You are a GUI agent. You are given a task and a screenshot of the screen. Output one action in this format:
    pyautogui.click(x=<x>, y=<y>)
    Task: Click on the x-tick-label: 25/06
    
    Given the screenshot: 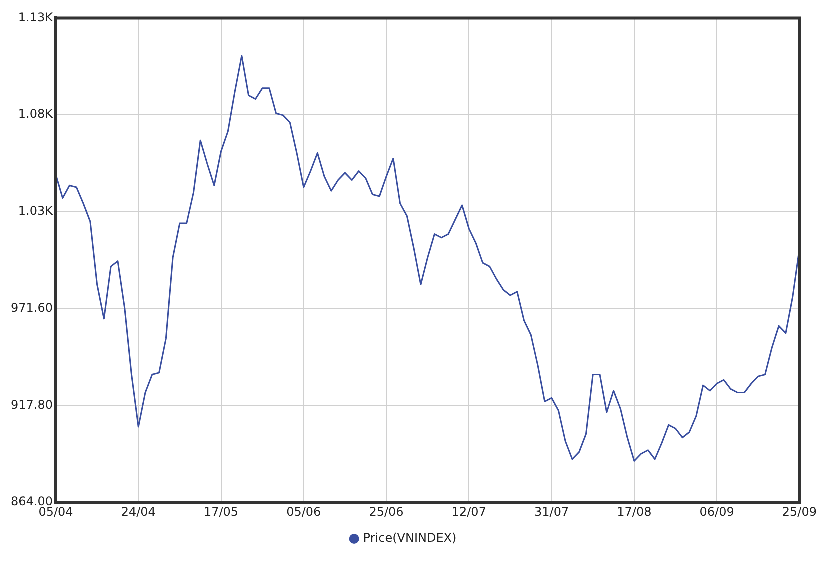 What is the action you would take?
    pyautogui.click(x=386, y=511)
    